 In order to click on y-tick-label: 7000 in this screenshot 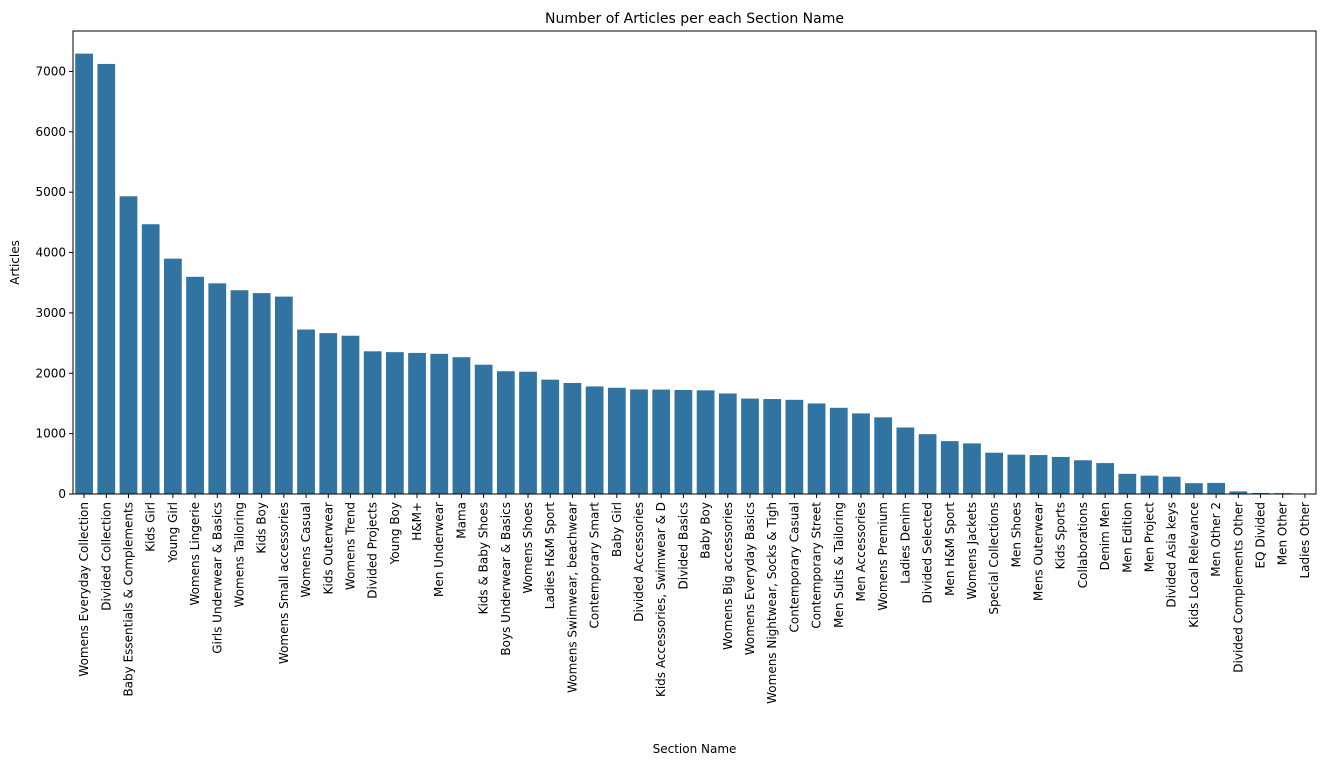, I will do `click(50, 71)`.